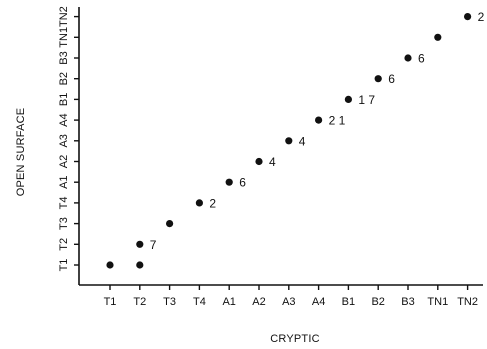 The height and width of the screenshot is (349, 487). Describe the element at coordinates (153, 245) in the screenshot. I see `data-label-t2: 7` at that location.